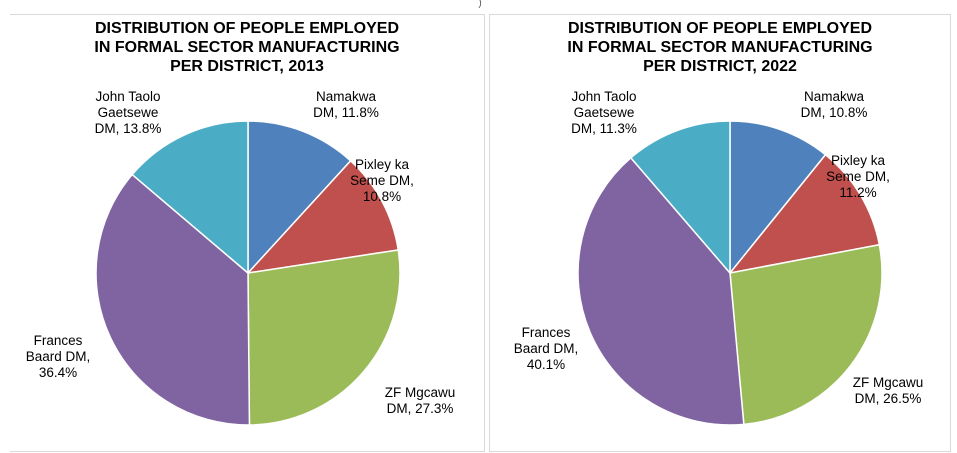 The width and height of the screenshot is (957, 453). I want to click on slice-data-label: Pixley ka Seme DM, 10.8%, so click(382, 180).